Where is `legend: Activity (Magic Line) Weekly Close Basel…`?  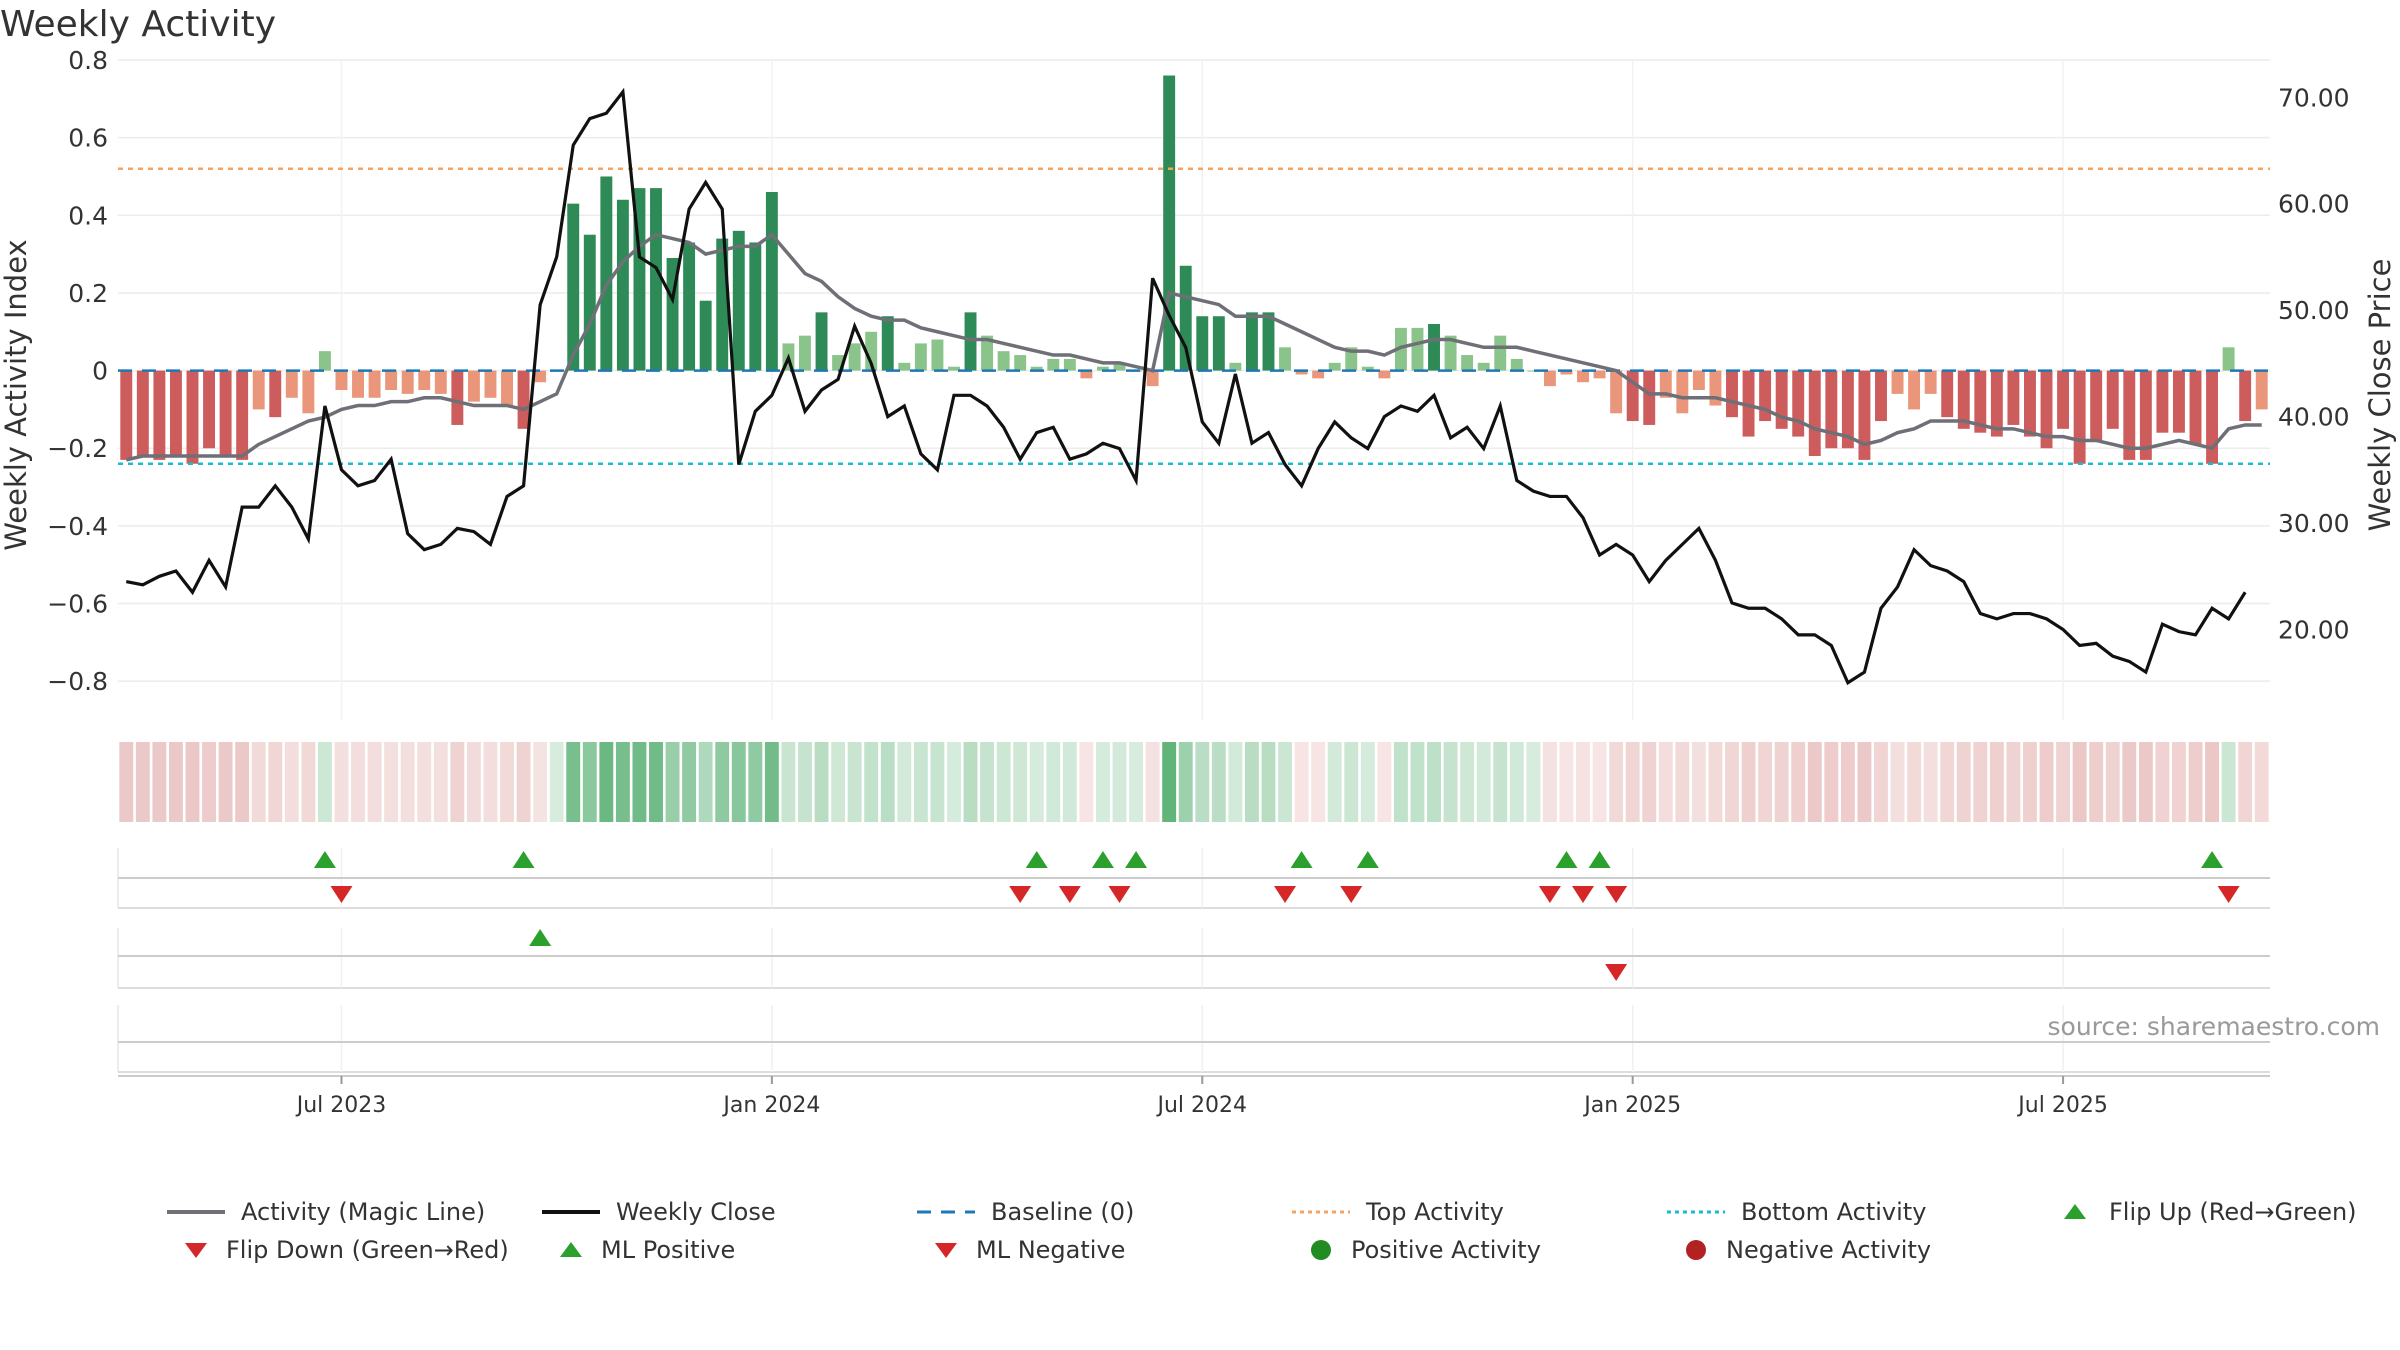 legend: Activity (Magic Line) Weekly Close Basel… is located at coordinates (1275, 1253).